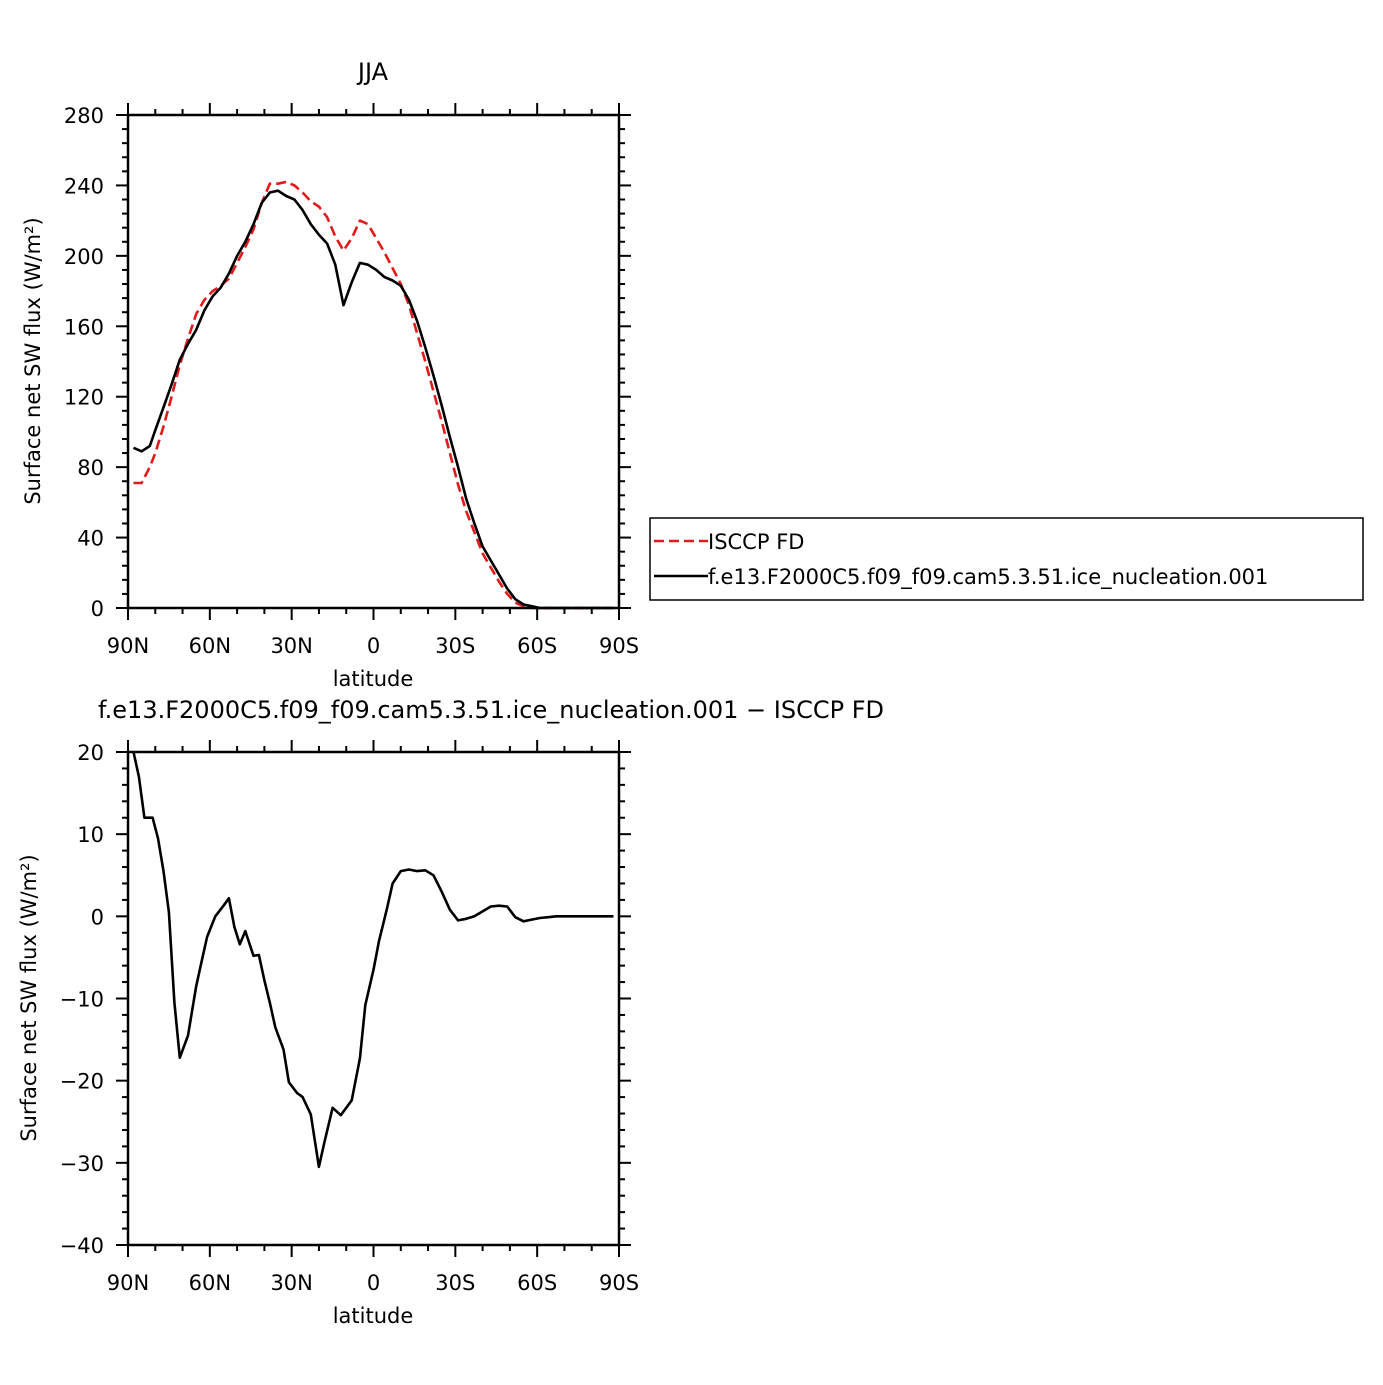  I want to click on top-x-tick-label: 90S, so click(619, 646).